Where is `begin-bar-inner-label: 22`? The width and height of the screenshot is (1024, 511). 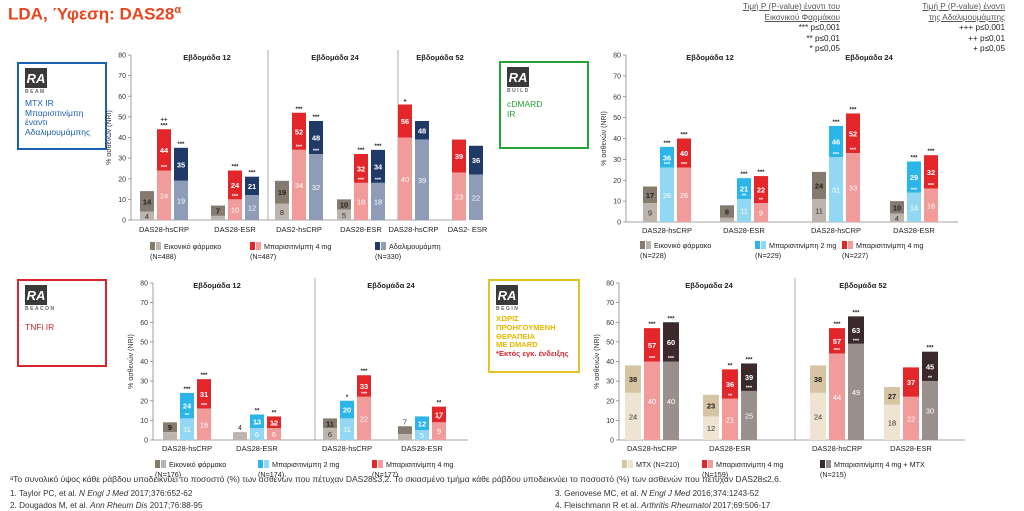
begin-bar-inner-label: 22 is located at coordinates (911, 418).